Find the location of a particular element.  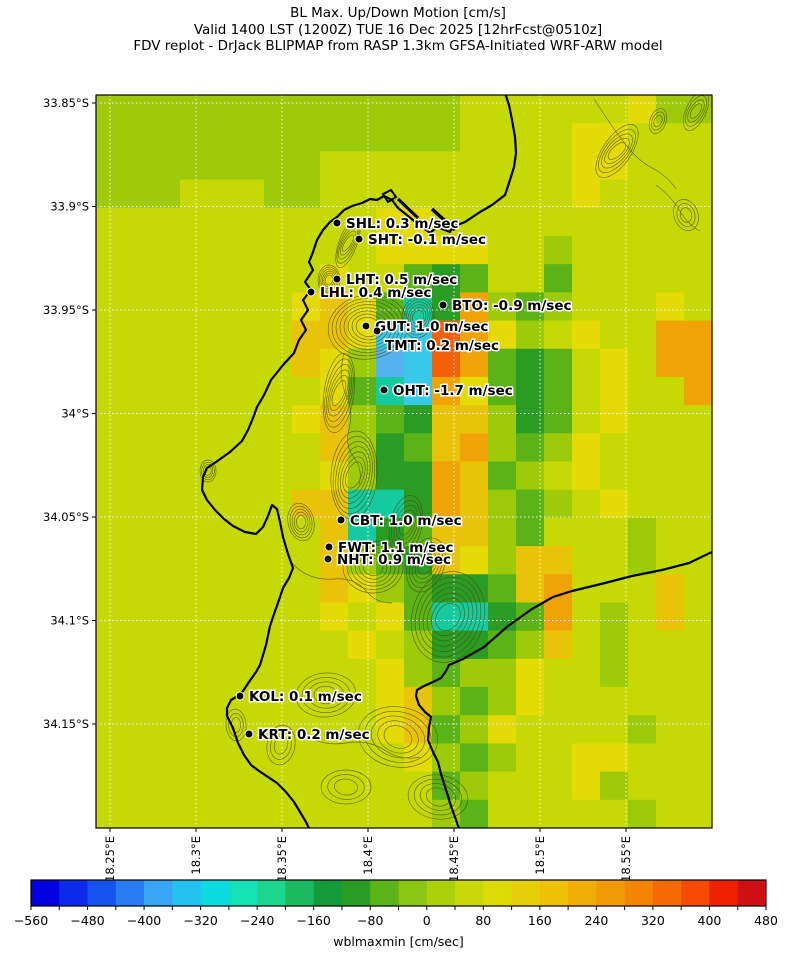

station-cbt: CBT: 1.0 m/sec is located at coordinates (399, 521).